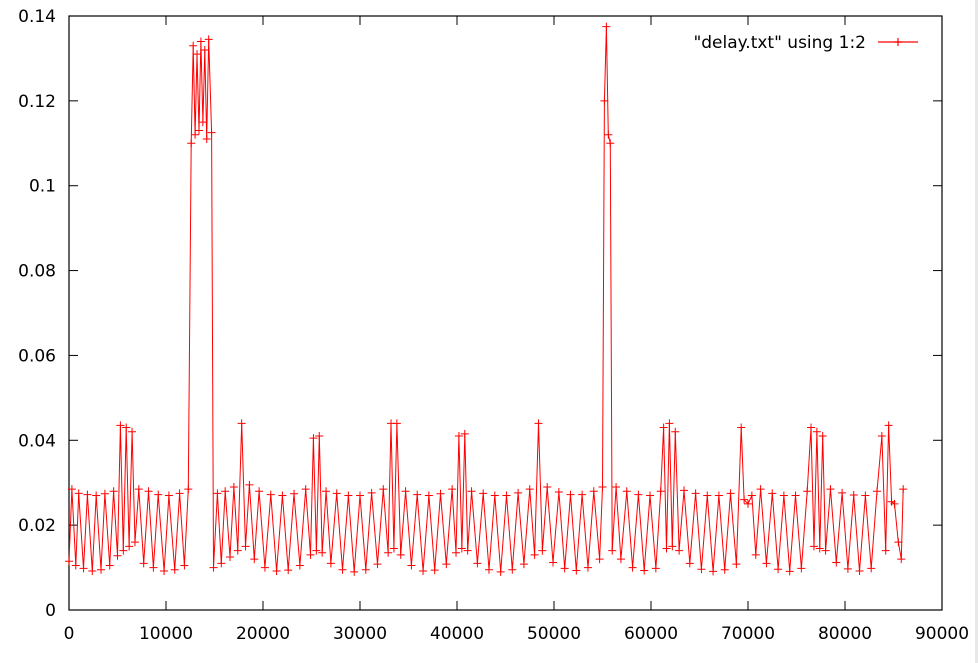  Describe the element at coordinates (651, 634) in the screenshot. I see `x-tick-label: 60000` at that location.